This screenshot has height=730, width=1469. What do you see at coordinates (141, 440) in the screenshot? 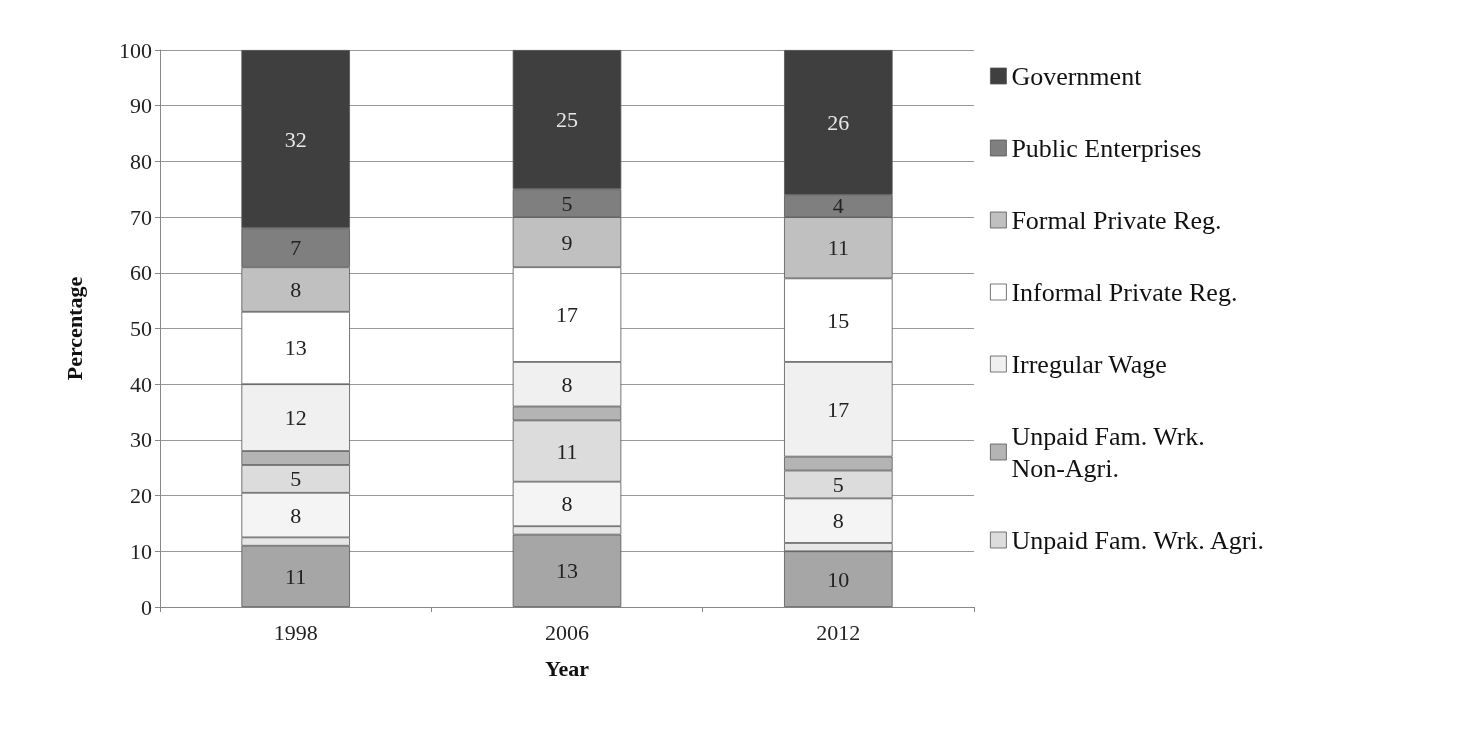
I see `y-tick-label: 30` at bounding box center [141, 440].